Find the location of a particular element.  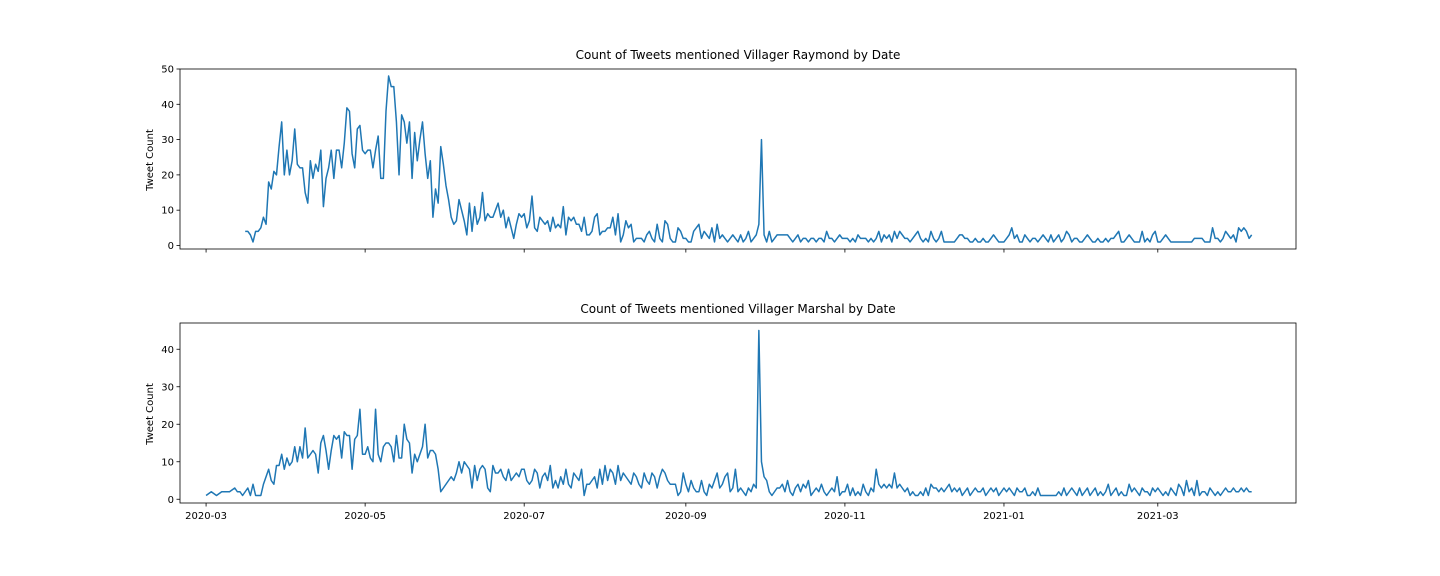

y-tick-label-raymond: 40 is located at coordinates (167, 105).